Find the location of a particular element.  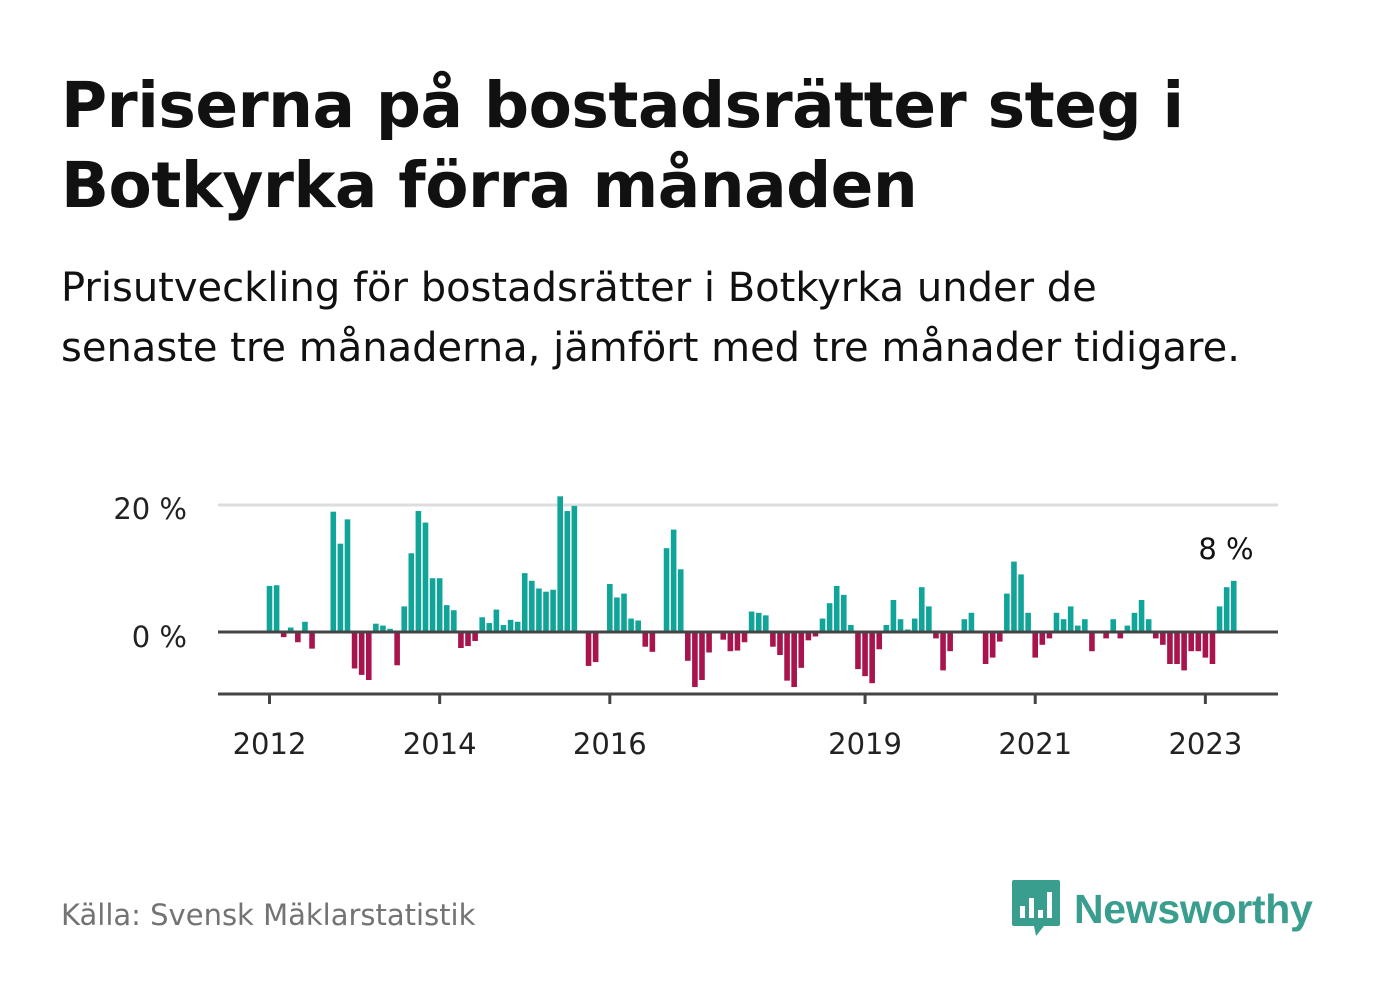

newsworthy-brand: Newsworthy is located at coordinates (1161, 909).